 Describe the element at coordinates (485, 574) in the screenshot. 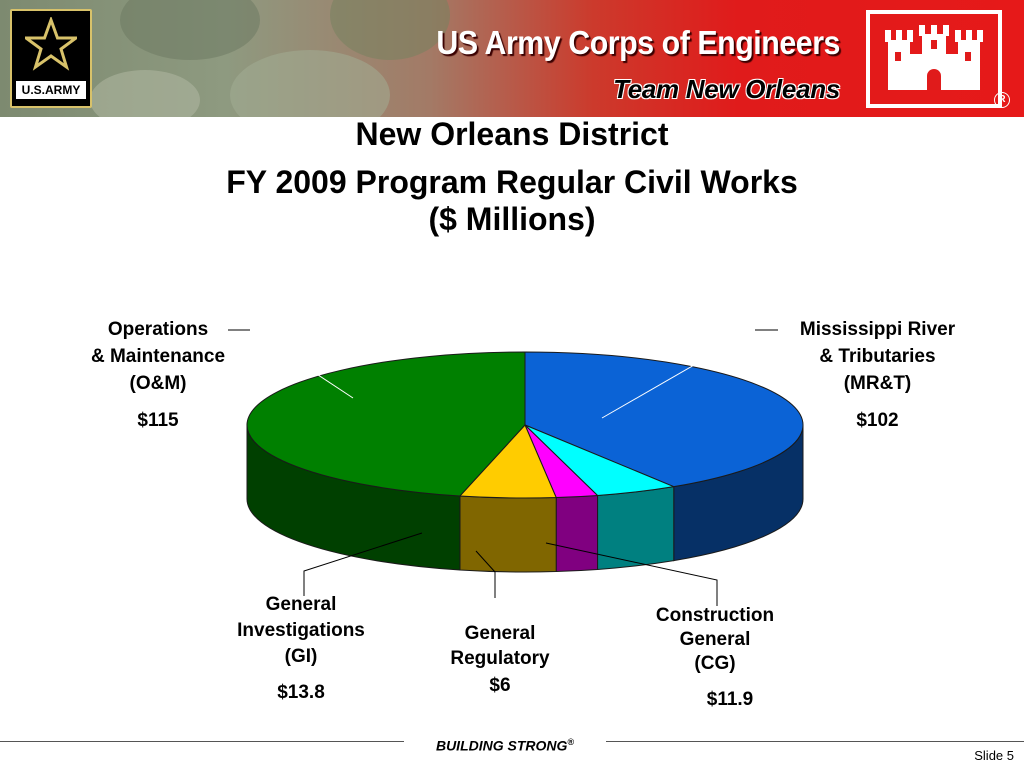

I see `leader-line-gr` at that location.